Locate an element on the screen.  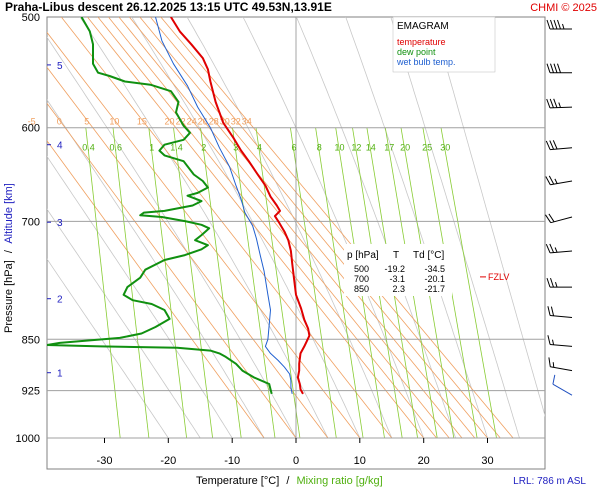
altitude-tick-label: 4 is located at coordinates (60, 146).